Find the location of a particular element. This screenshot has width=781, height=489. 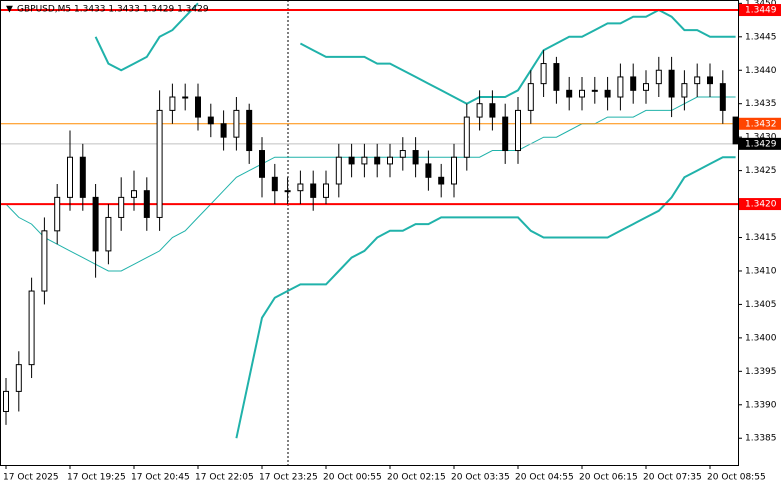

x-tick-label: 20 Oct 06:15 is located at coordinates (608, 478).